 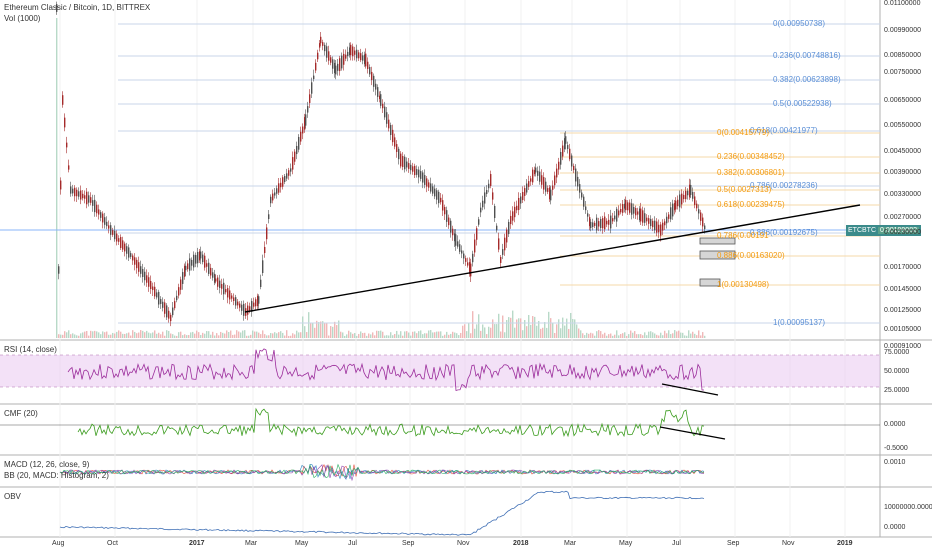 I want to click on trendlines, so click(x=552, y=258).